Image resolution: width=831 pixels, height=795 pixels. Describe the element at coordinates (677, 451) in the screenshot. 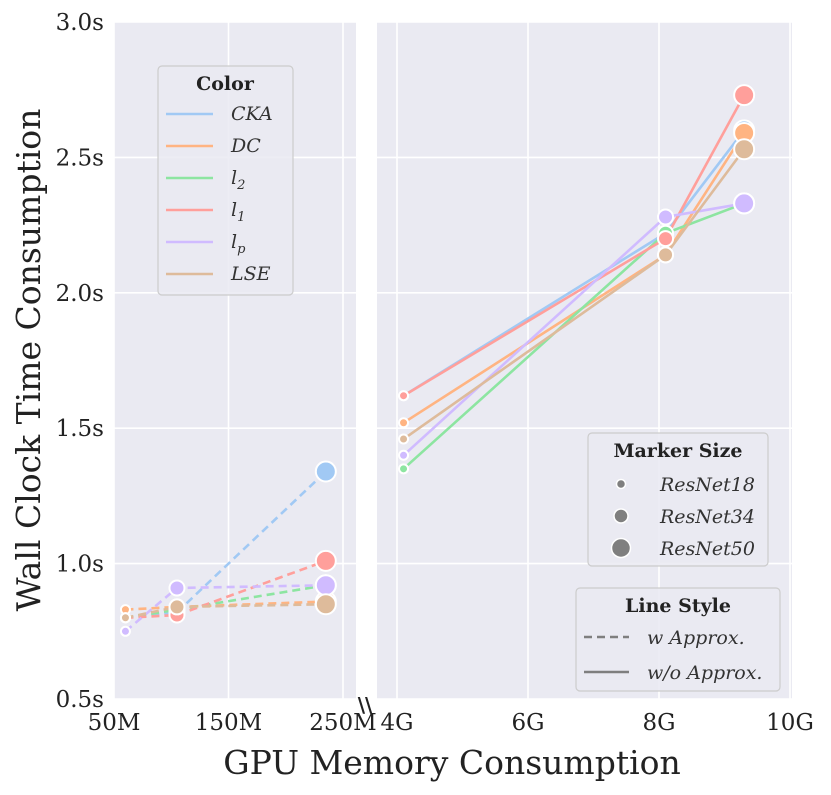

I see `legend-marker-title: Marker Size` at that location.